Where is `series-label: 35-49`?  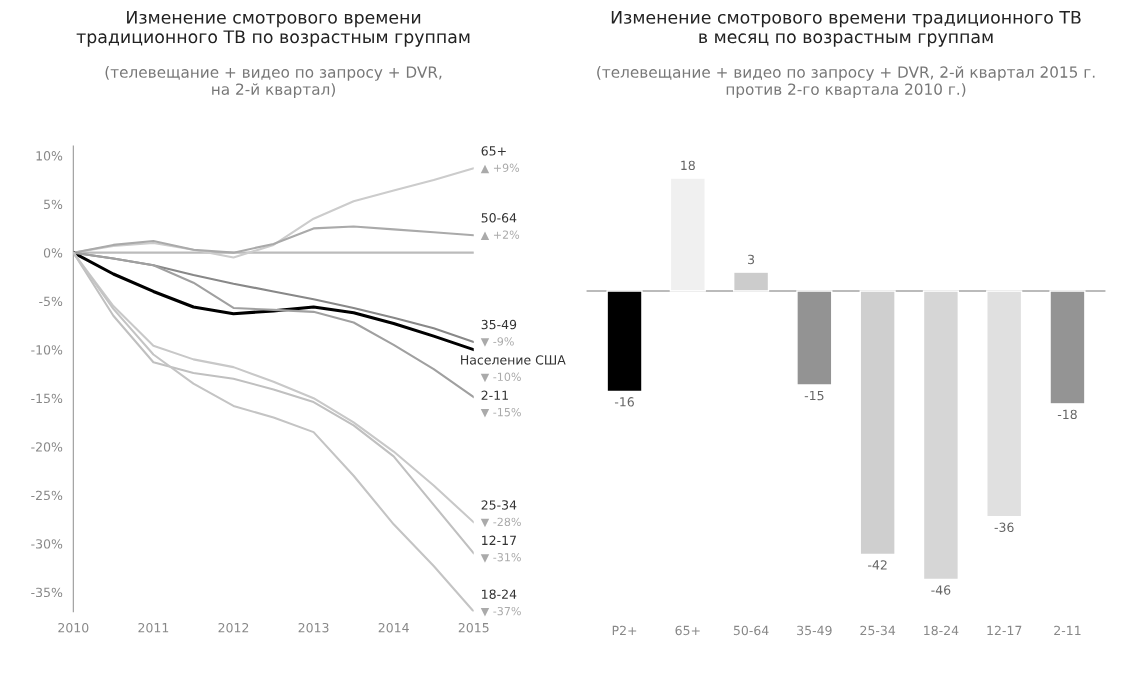 series-label: 35-49 is located at coordinates (499, 324).